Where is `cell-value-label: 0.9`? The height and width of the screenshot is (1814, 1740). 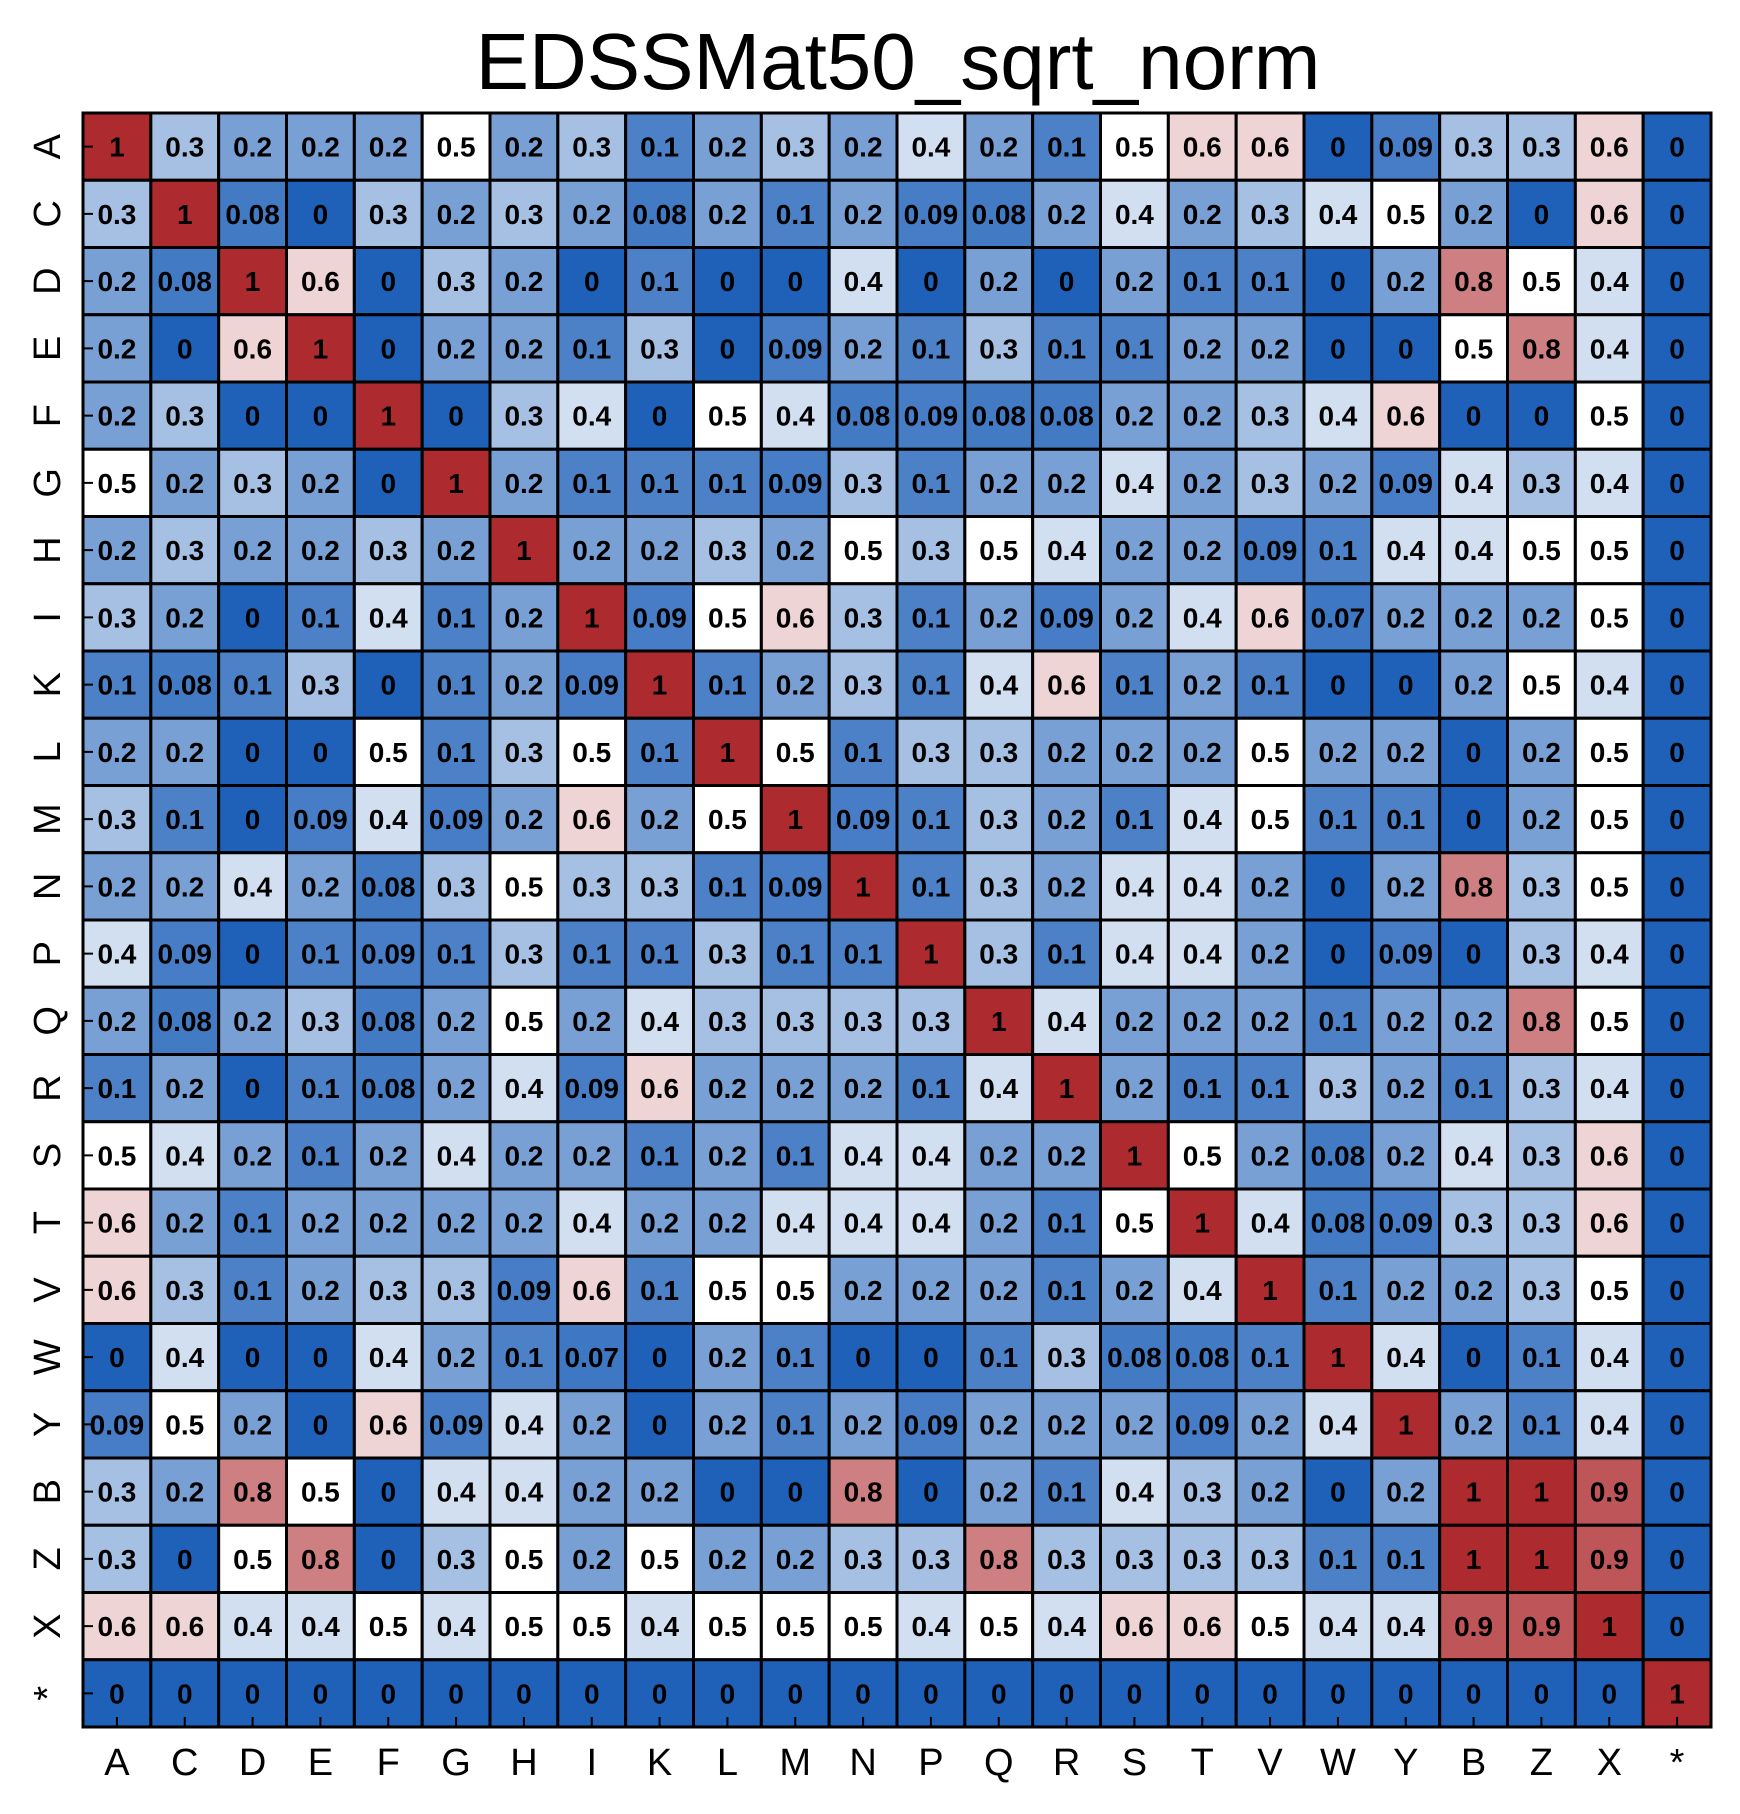 cell-value-label: 0.9 is located at coordinates (1541, 1626).